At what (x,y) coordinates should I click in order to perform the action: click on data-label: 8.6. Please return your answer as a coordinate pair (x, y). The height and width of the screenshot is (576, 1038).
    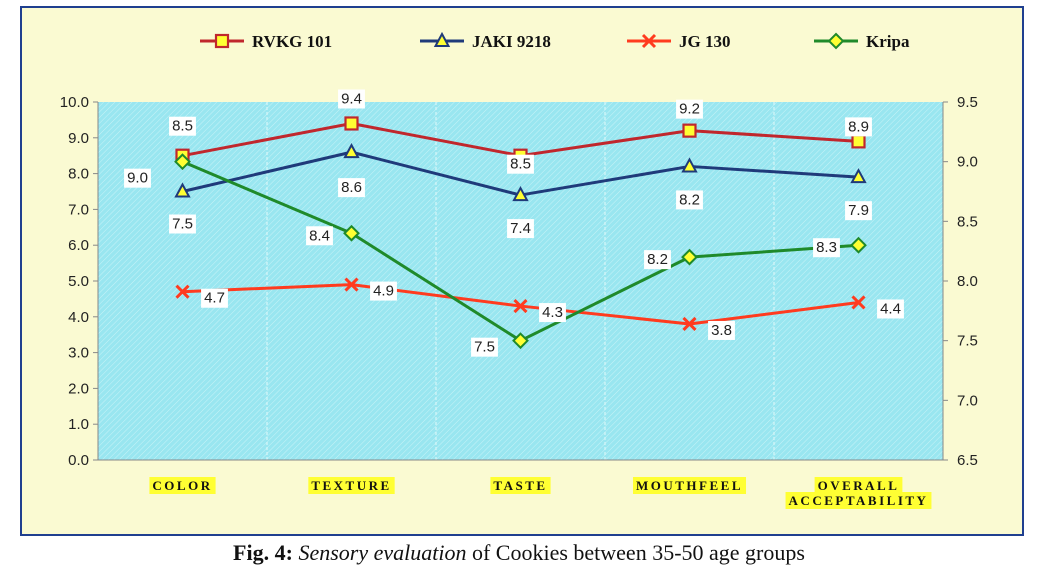
    Looking at the image, I should click on (351, 187).